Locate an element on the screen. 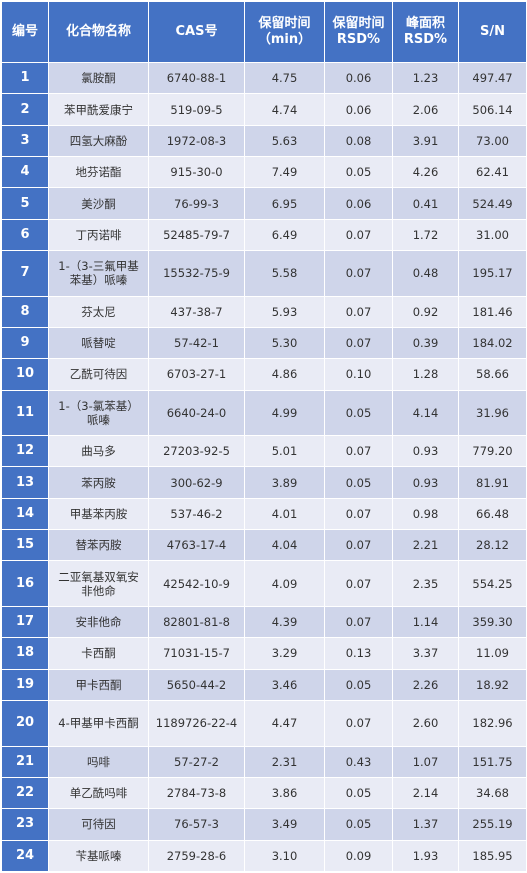 This screenshot has width=527, height=873. cell-retention-time: 4.47 is located at coordinates (284, 723).